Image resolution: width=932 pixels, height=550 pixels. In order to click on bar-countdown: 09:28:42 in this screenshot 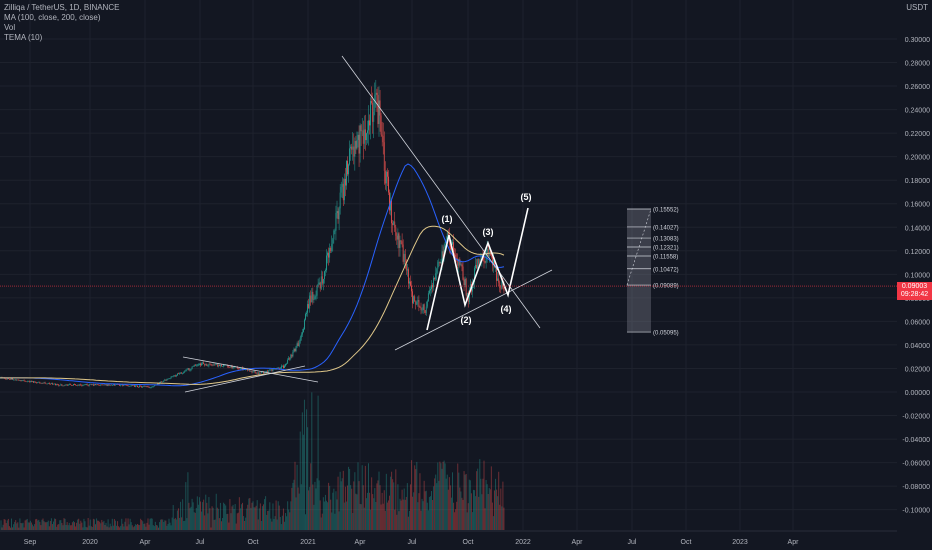, I will do `click(914, 294)`.